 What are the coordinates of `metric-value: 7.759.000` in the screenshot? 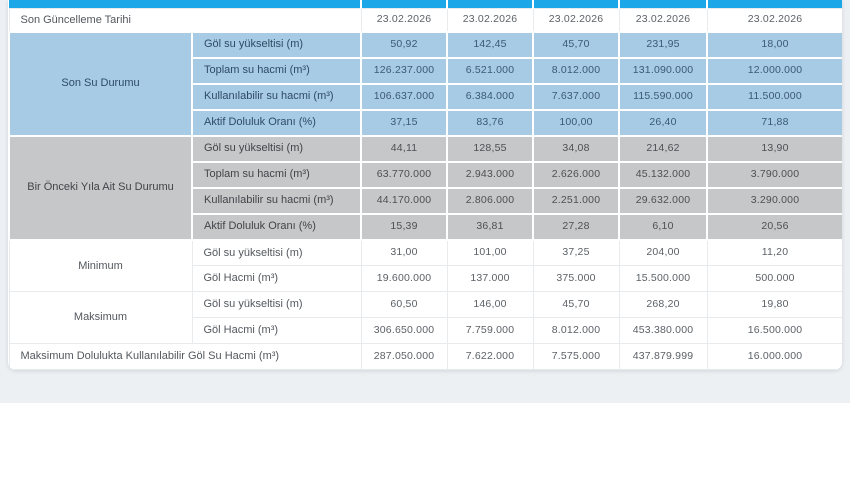 It's located at (490, 330).